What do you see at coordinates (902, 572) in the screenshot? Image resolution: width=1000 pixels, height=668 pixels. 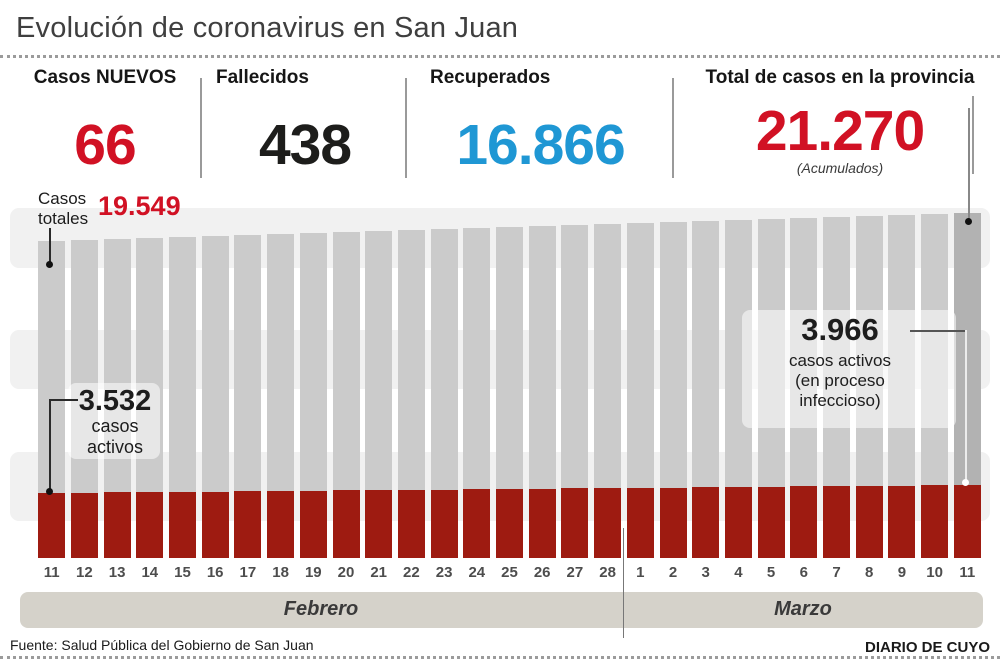 I see `date-label: 9` at bounding box center [902, 572].